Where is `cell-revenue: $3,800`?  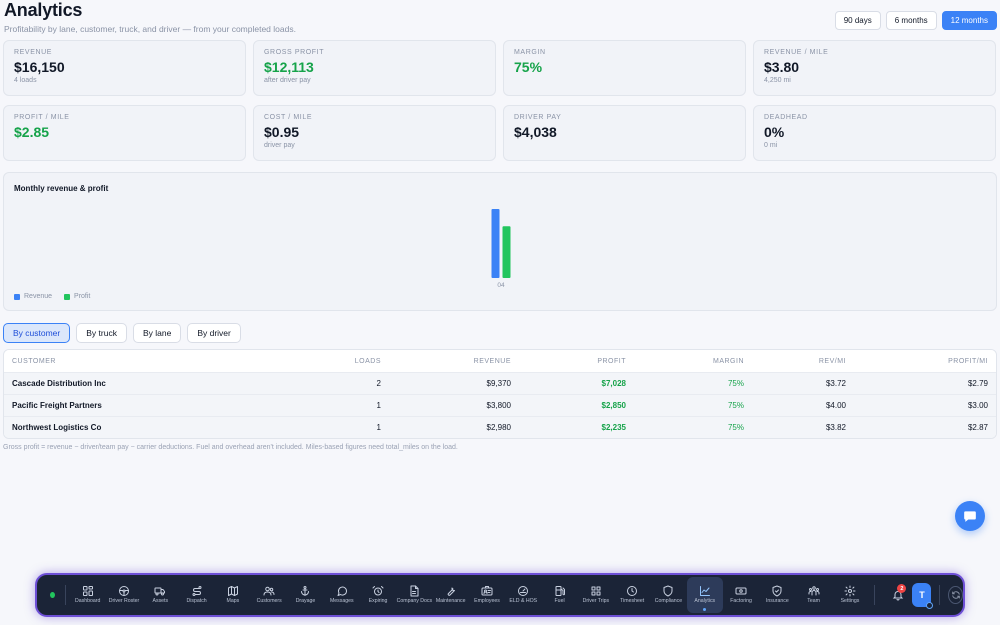
cell-revenue: $3,800 is located at coordinates (498, 405).